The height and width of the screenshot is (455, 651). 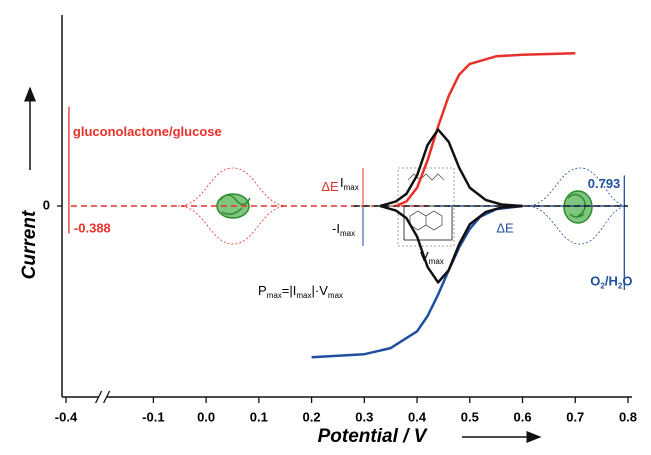 I want to click on x-tick-label: 0.7, so click(x=575, y=416).